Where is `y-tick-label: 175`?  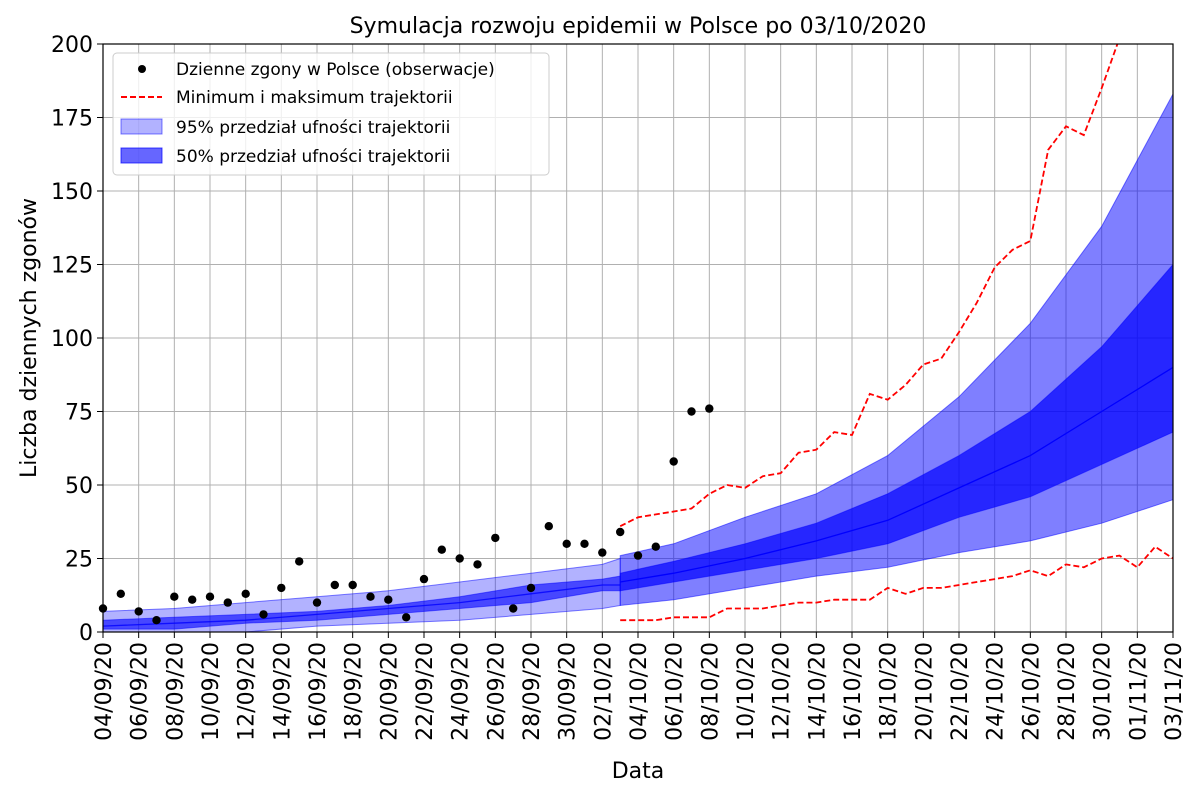
y-tick-label: 175 is located at coordinates (72, 119).